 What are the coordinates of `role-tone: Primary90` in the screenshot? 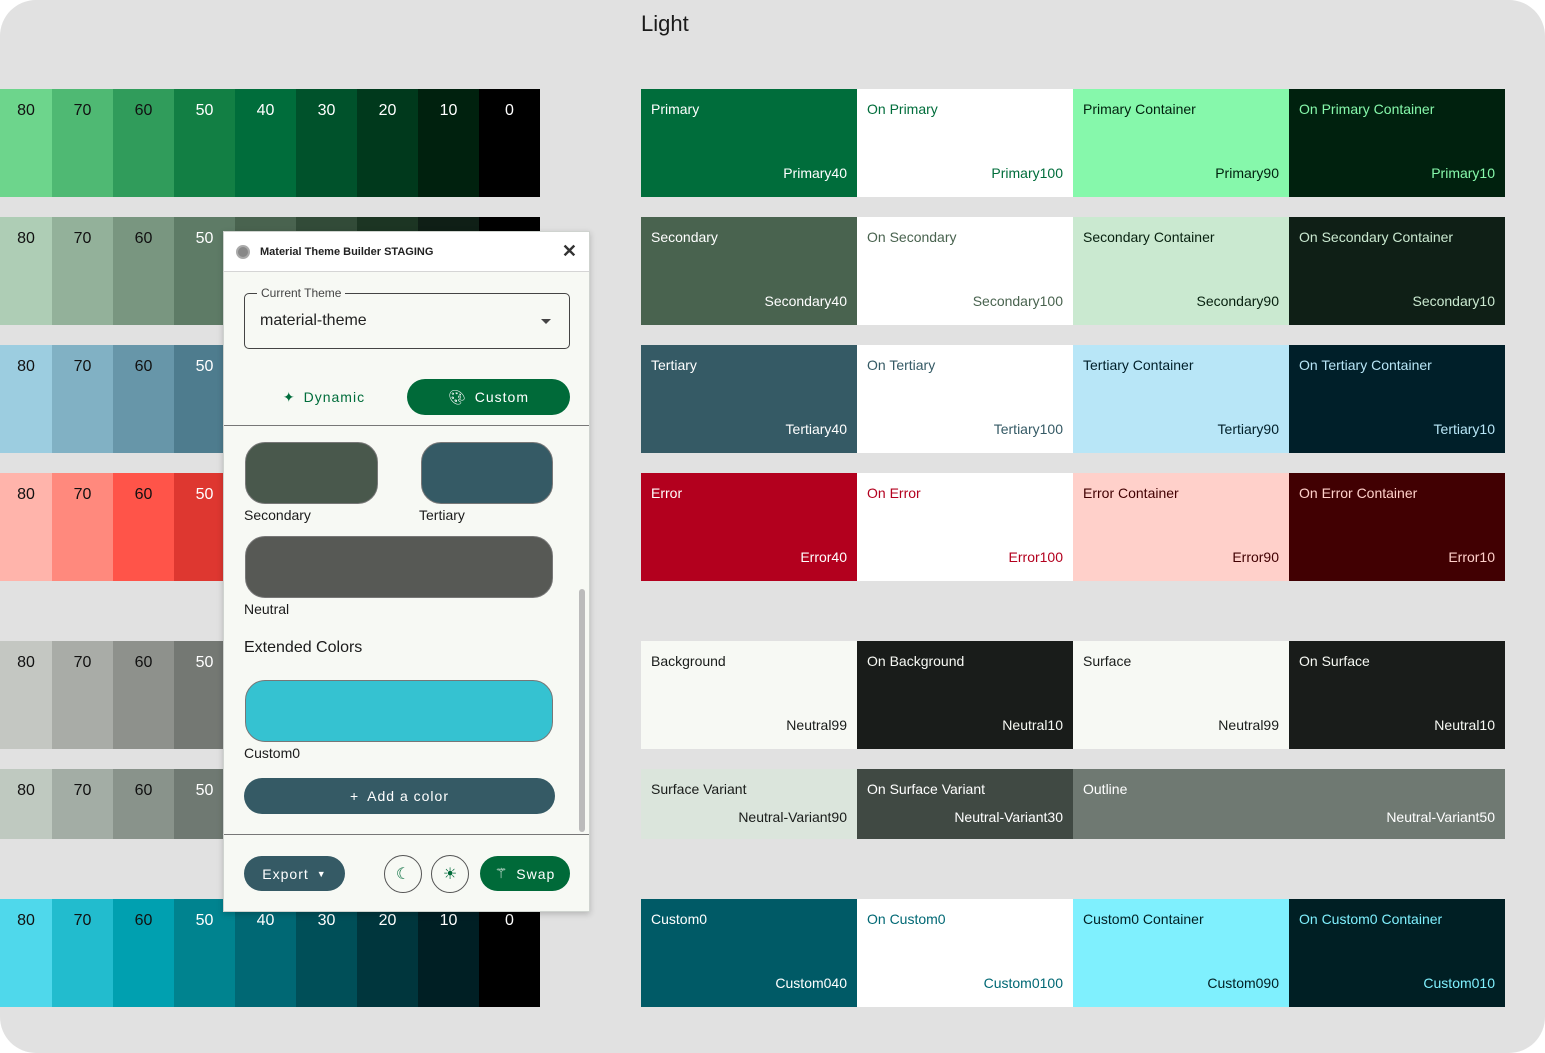 It's located at (1247, 173).